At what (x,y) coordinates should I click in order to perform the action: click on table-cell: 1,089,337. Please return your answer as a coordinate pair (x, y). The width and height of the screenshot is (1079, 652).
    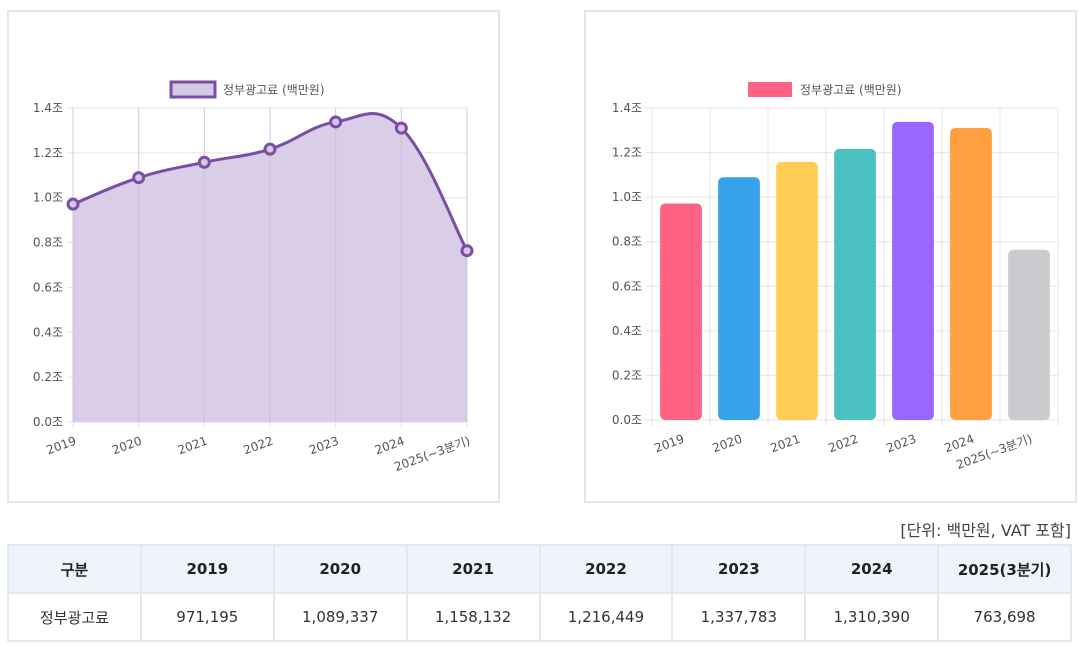
    Looking at the image, I should click on (340, 617).